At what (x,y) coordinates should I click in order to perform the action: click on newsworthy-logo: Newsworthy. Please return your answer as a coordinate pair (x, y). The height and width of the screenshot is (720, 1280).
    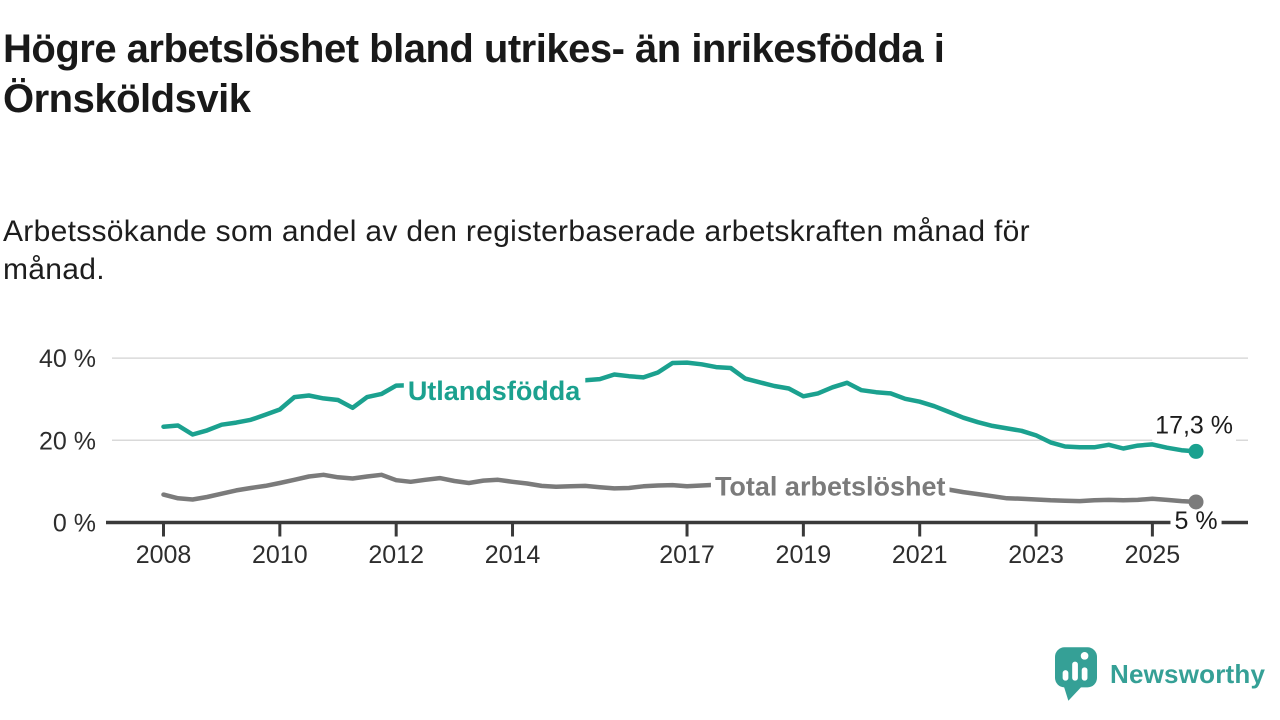
    Looking at the image, I should click on (1160, 674).